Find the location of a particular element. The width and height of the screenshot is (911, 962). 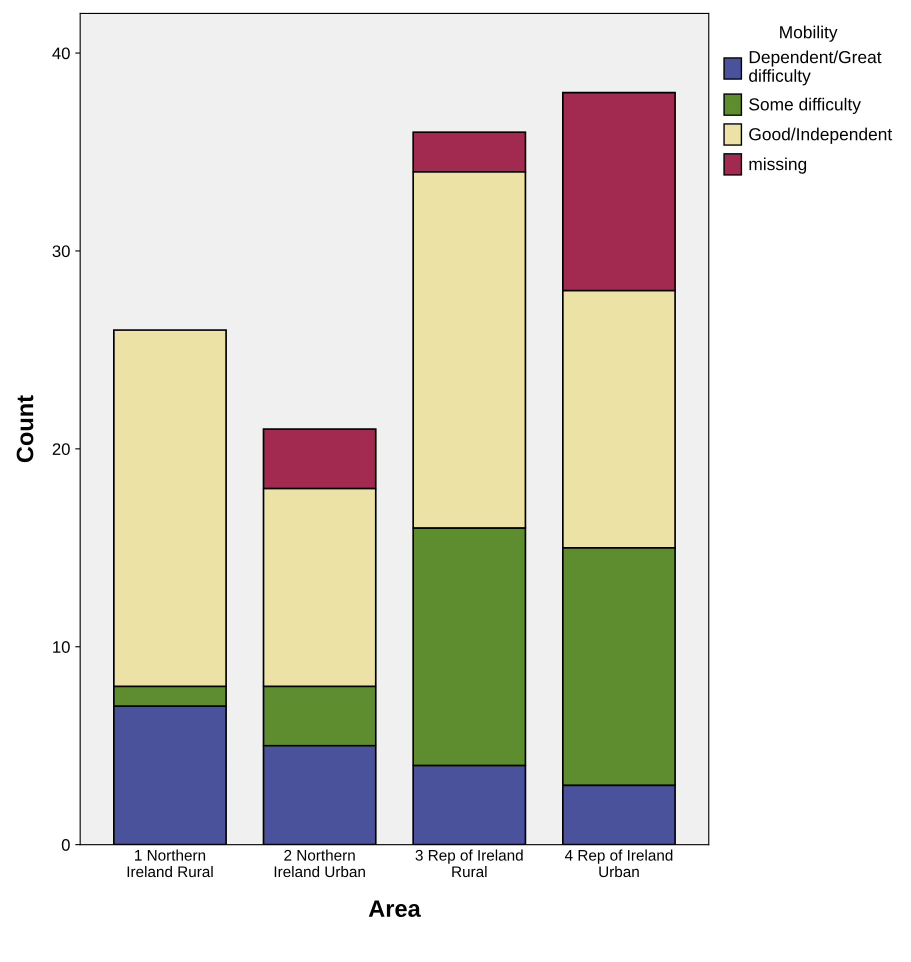

x-tick-label: 1 Northern Ireland Rural is located at coordinates (170, 863).